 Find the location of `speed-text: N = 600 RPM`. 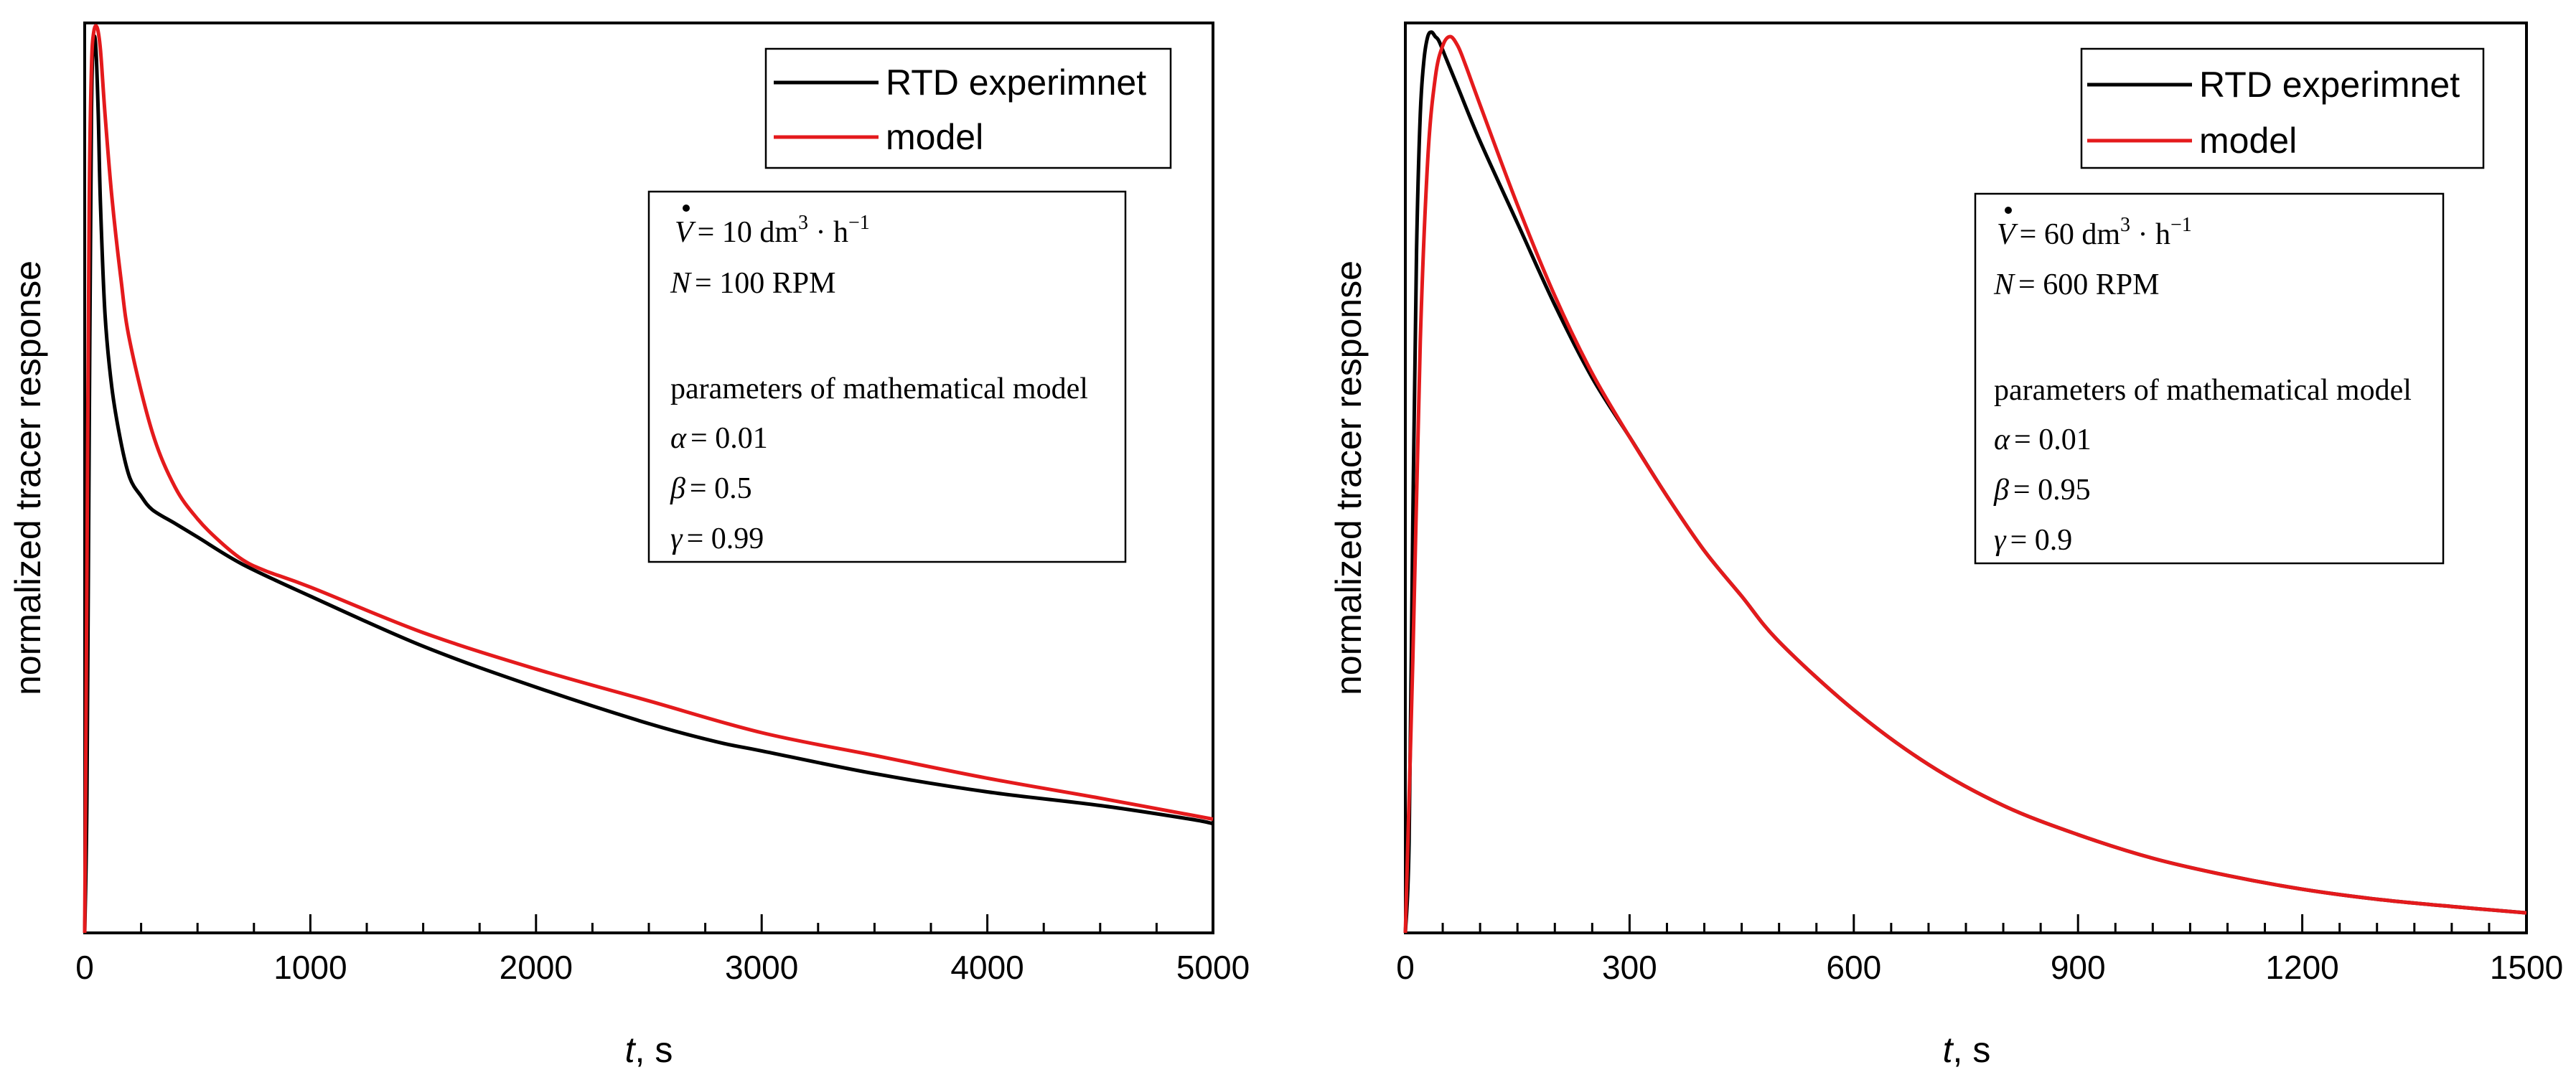

speed-text: N = 600 RPM is located at coordinates (2076, 284).